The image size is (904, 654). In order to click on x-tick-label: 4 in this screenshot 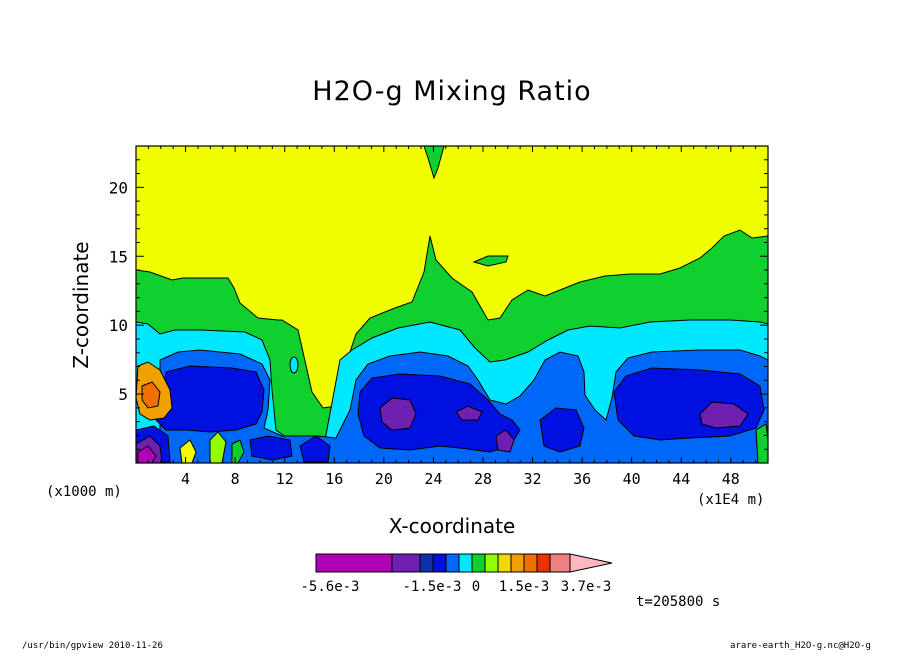, I will do `click(185, 479)`.